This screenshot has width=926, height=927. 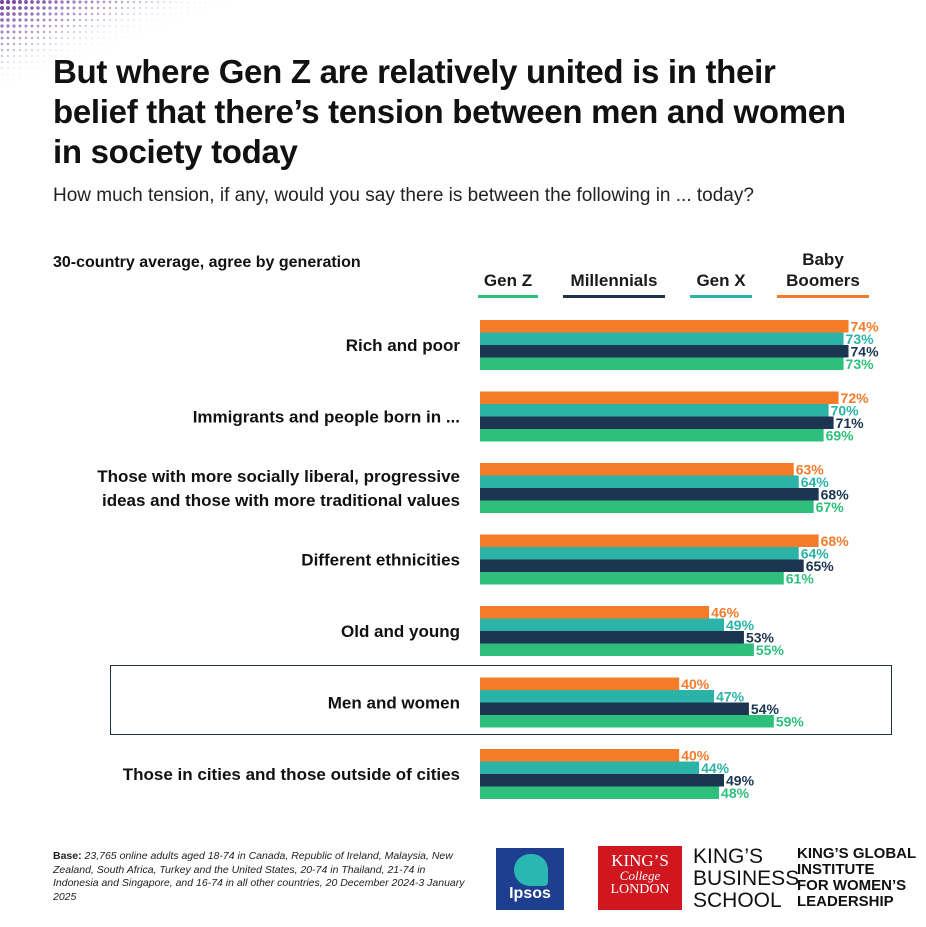 I want to click on kbs-line: BUSINESS, so click(x=746, y=878).